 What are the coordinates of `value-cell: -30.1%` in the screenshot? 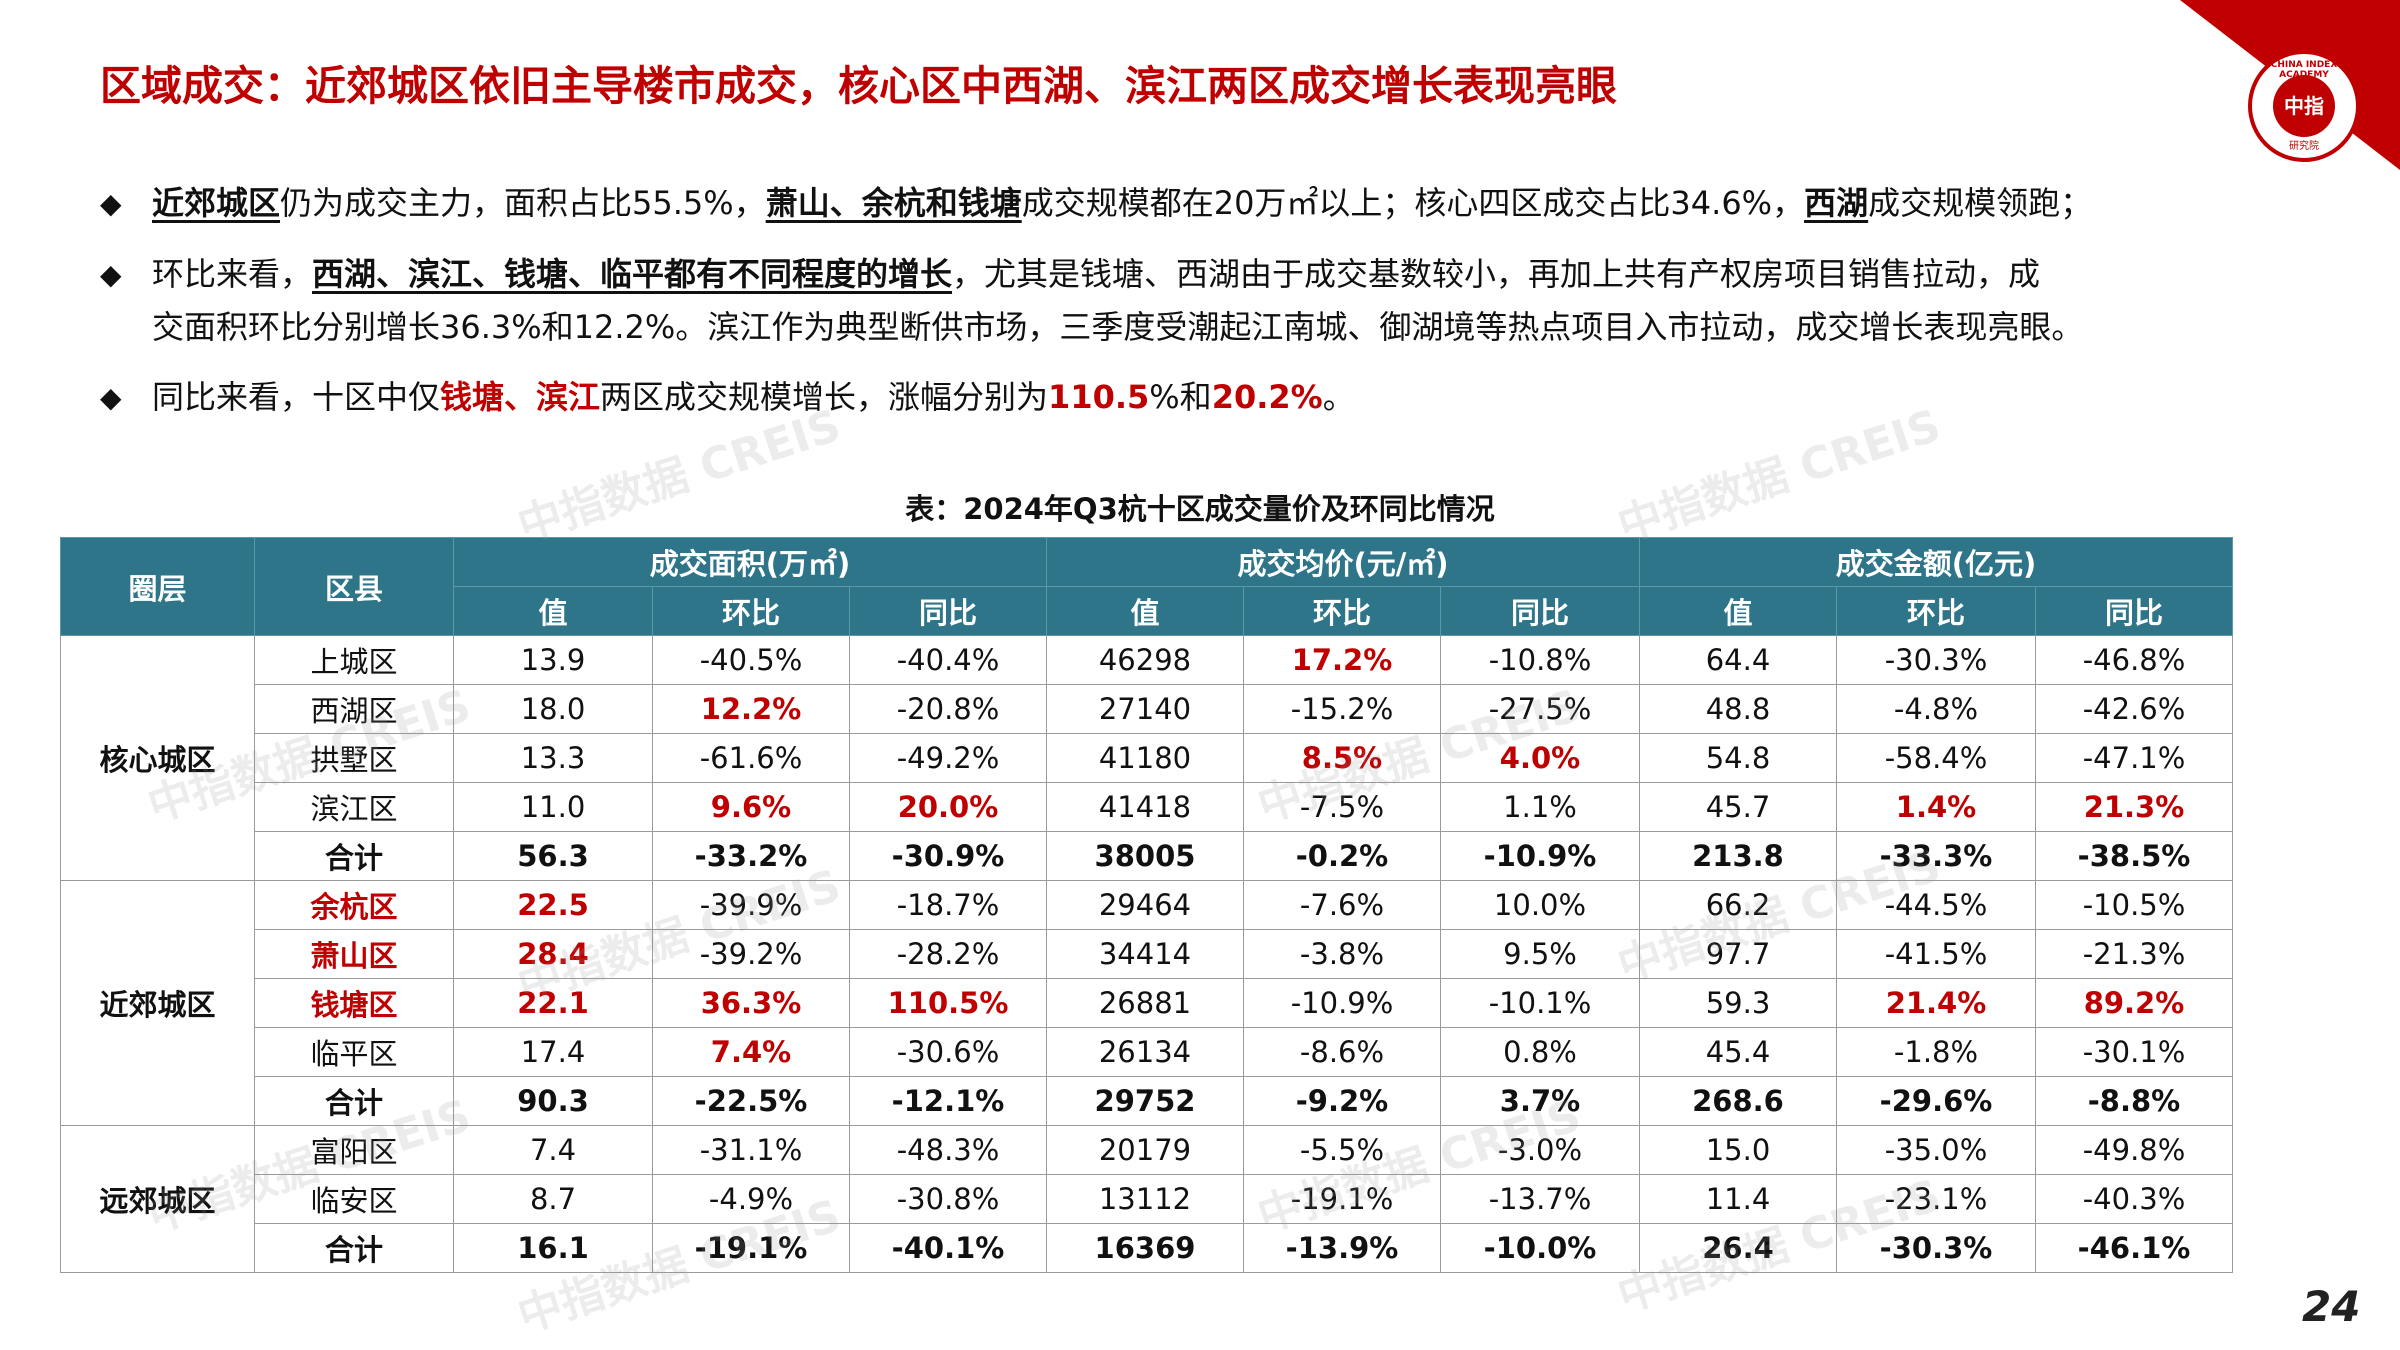 It's located at (2134, 1052).